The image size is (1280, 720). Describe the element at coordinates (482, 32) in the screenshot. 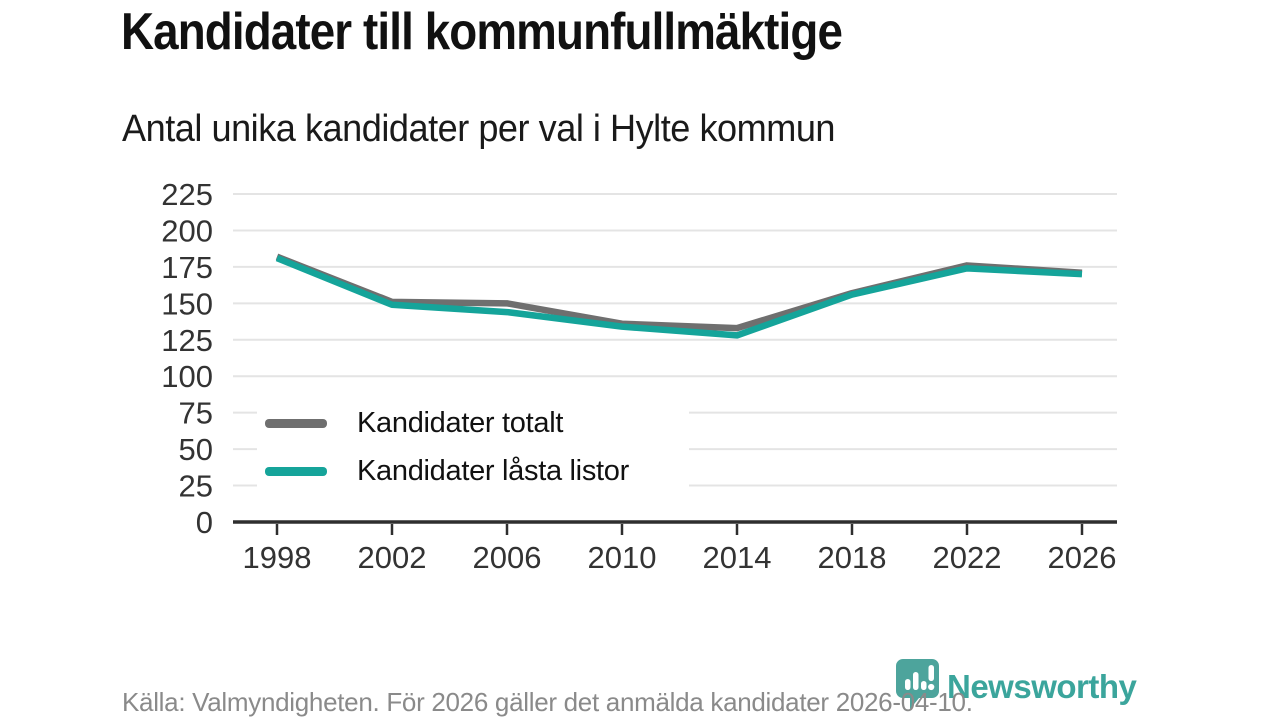

I see `page-title: Kandidater till kommunfullmäktige` at that location.